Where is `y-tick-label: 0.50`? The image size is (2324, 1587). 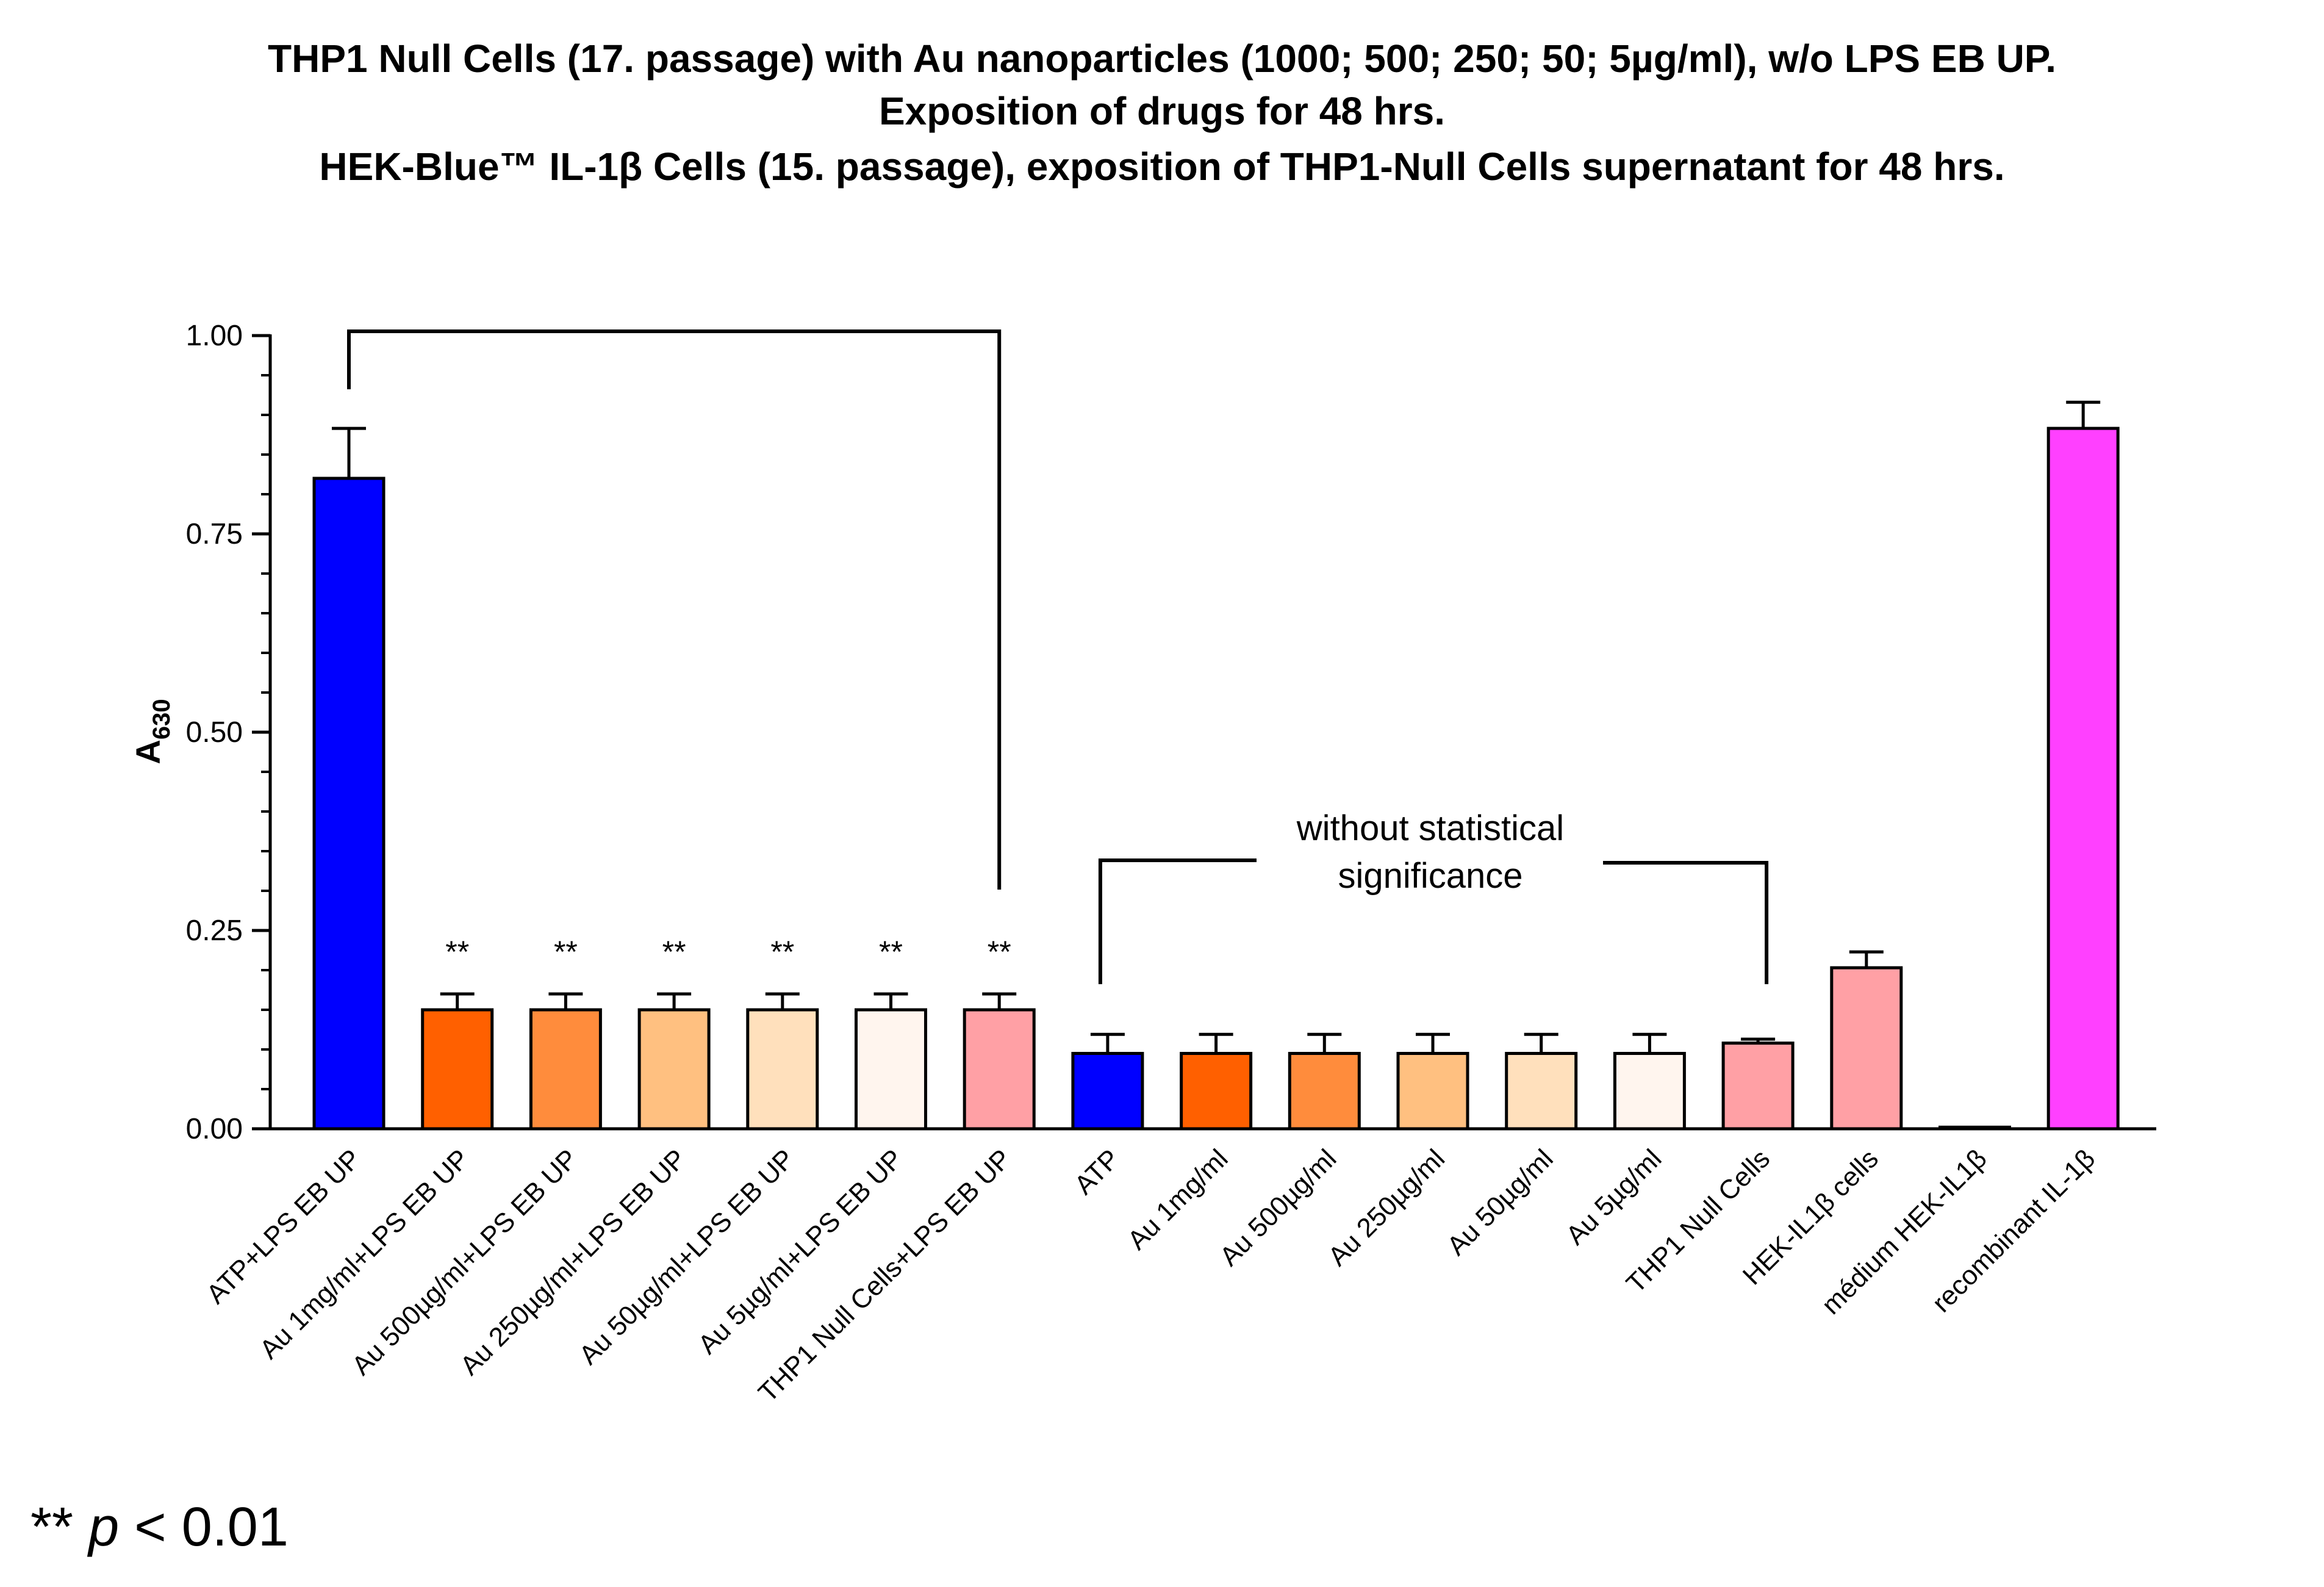 y-tick-label: 0.50 is located at coordinates (214, 732).